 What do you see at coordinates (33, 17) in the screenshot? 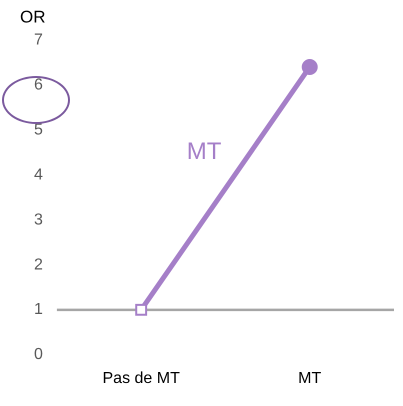
I see `y-axis-title: OR` at bounding box center [33, 17].